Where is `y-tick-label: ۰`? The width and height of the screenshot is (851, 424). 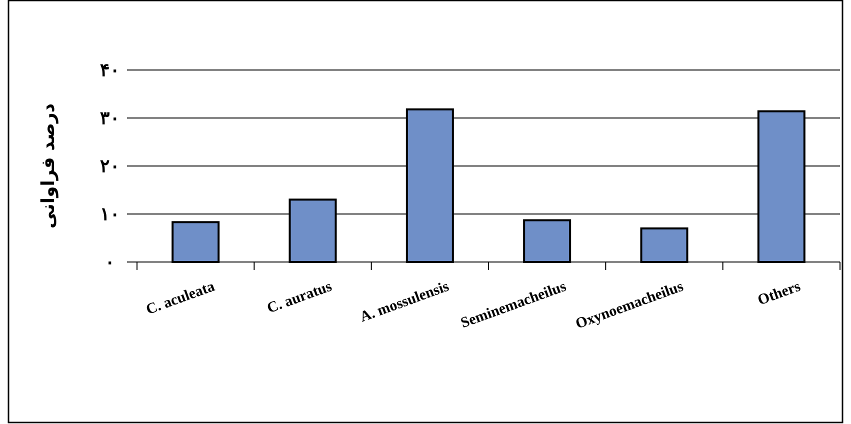 y-tick-label: ۰ is located at coordinates (110, 262).